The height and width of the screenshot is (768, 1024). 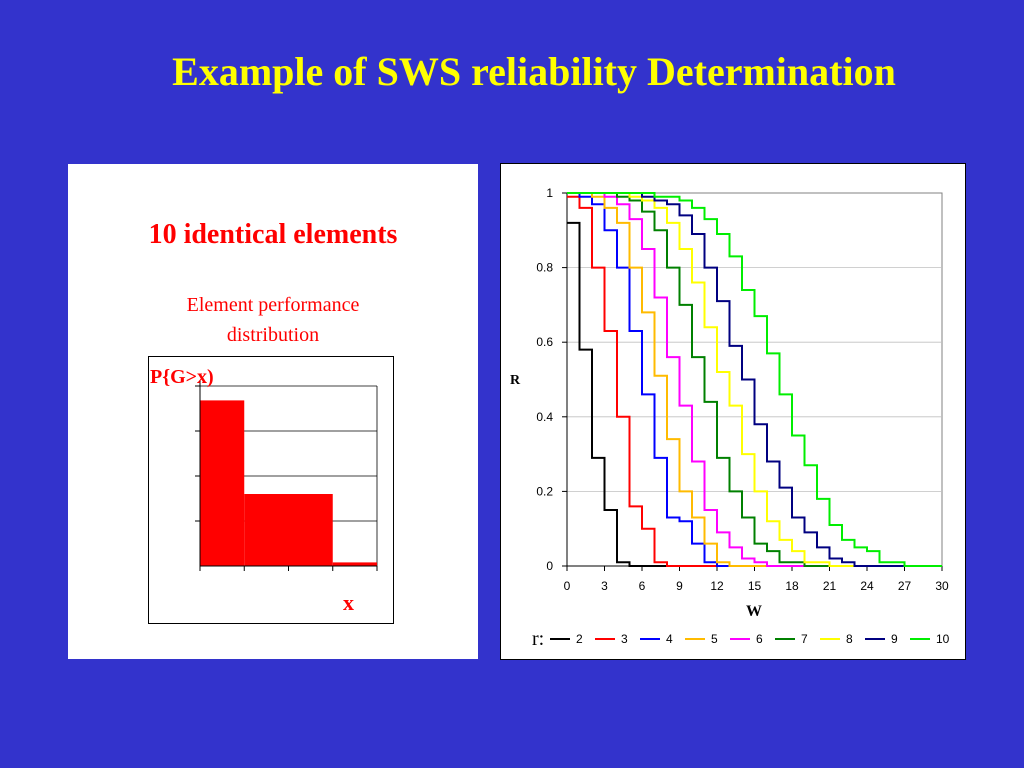 I want to click on legend-label: 2, so click(x=579, y=639).